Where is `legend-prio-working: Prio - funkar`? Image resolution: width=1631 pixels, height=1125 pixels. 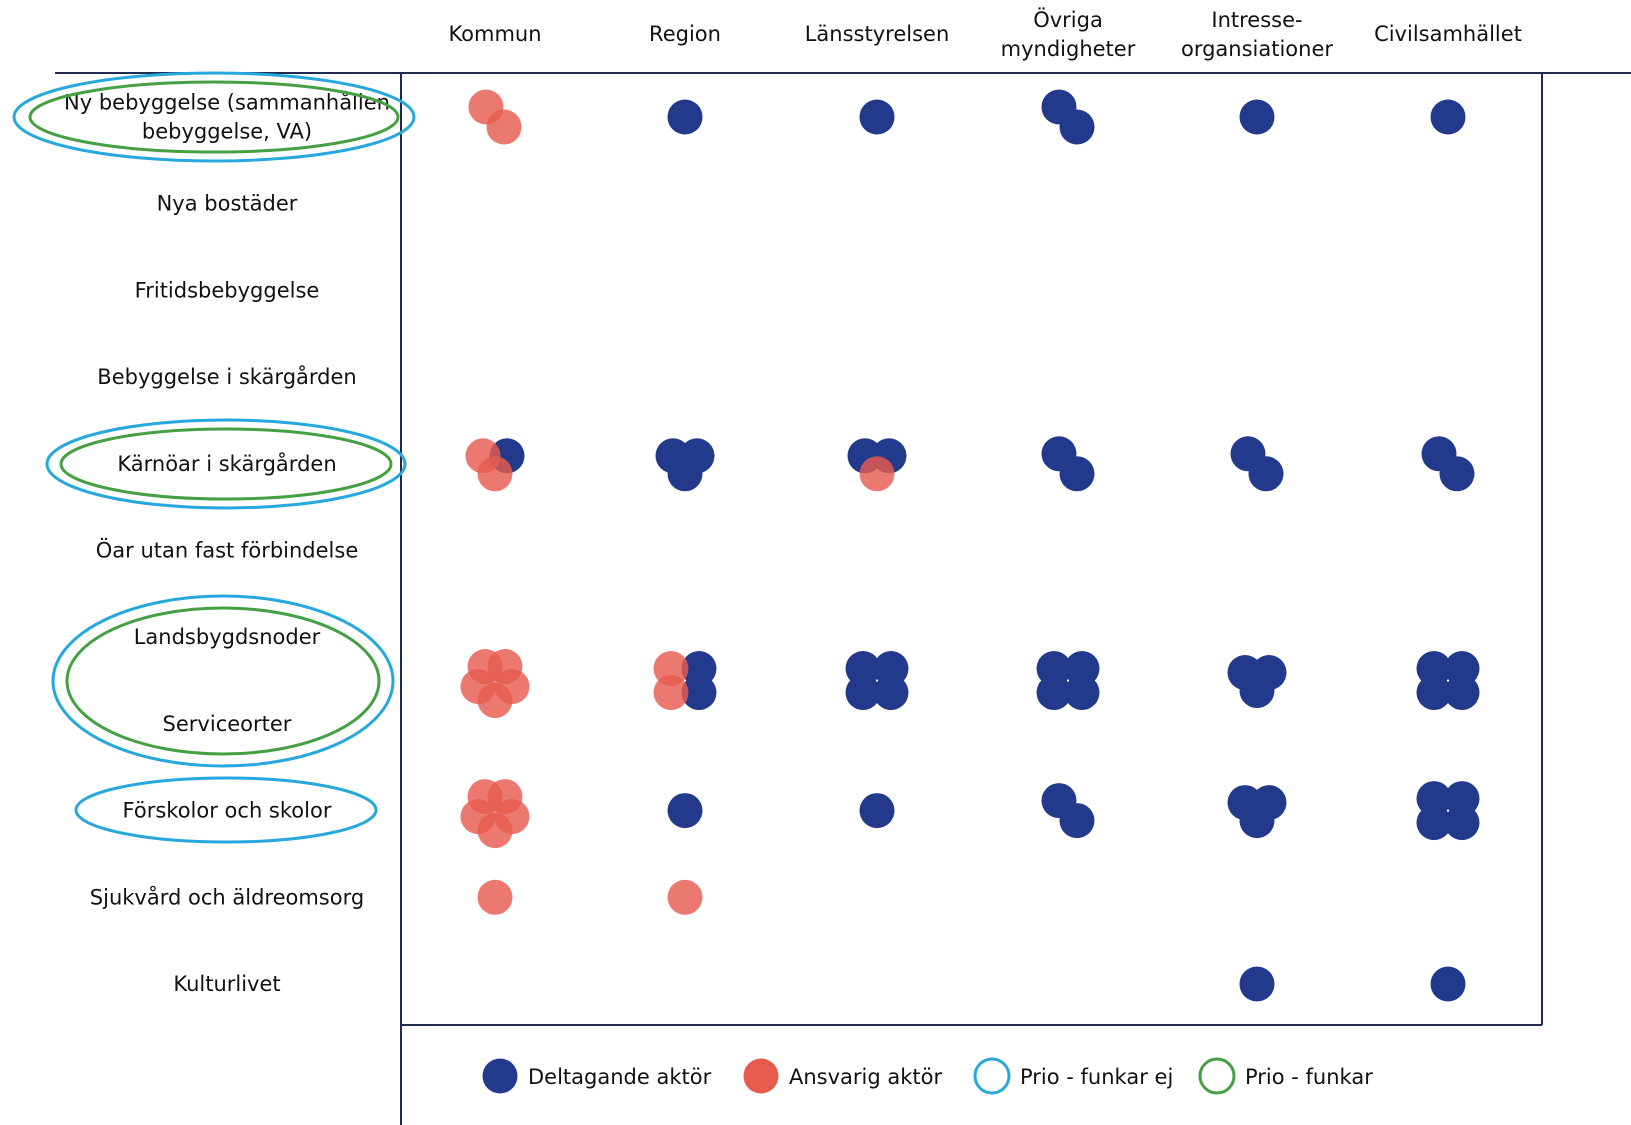 legend-prio-working: Prio - funkar is located at coordinates (1285, 1076).